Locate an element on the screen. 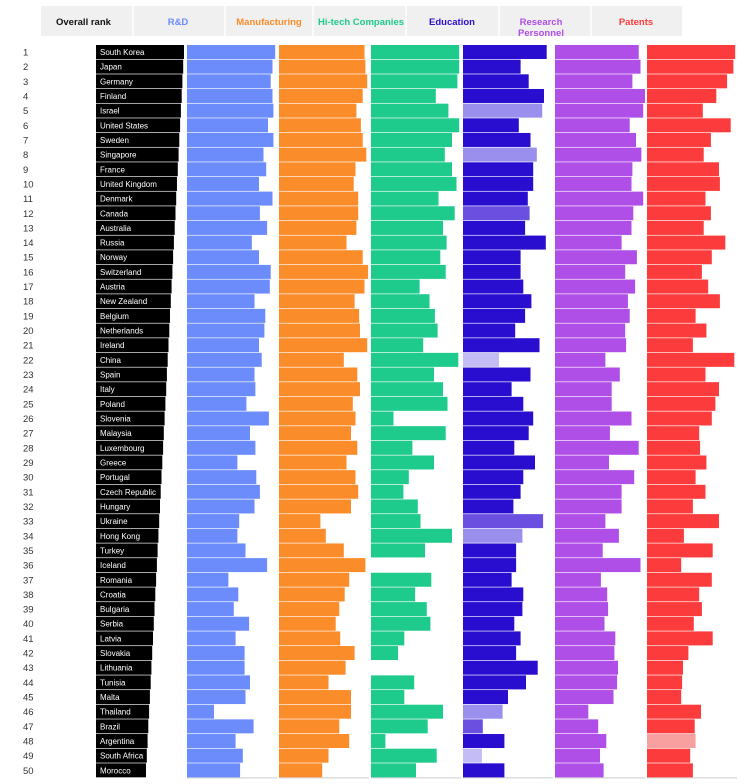 The height and width of the screenshot is (784, 750). rank-label: 15 is located at coordinates (28, 258).